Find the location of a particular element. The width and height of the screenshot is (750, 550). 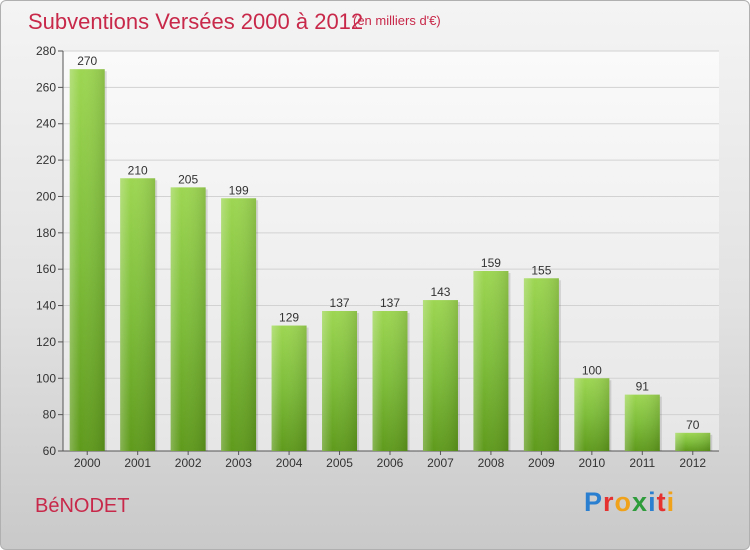

x-tick-label: 2000 is located at coordinates (87, 463).